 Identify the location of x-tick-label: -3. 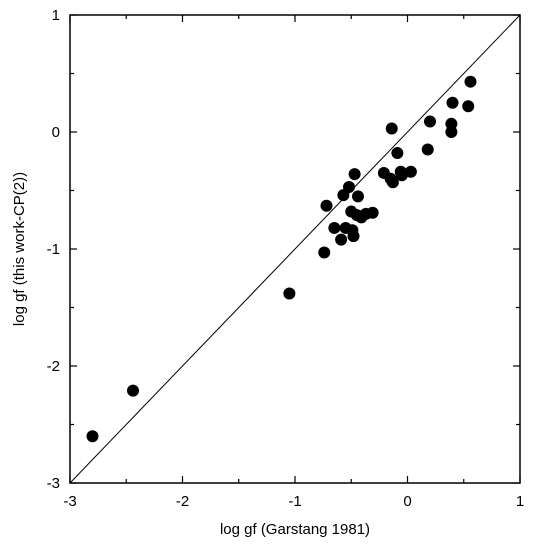
(69, 501).